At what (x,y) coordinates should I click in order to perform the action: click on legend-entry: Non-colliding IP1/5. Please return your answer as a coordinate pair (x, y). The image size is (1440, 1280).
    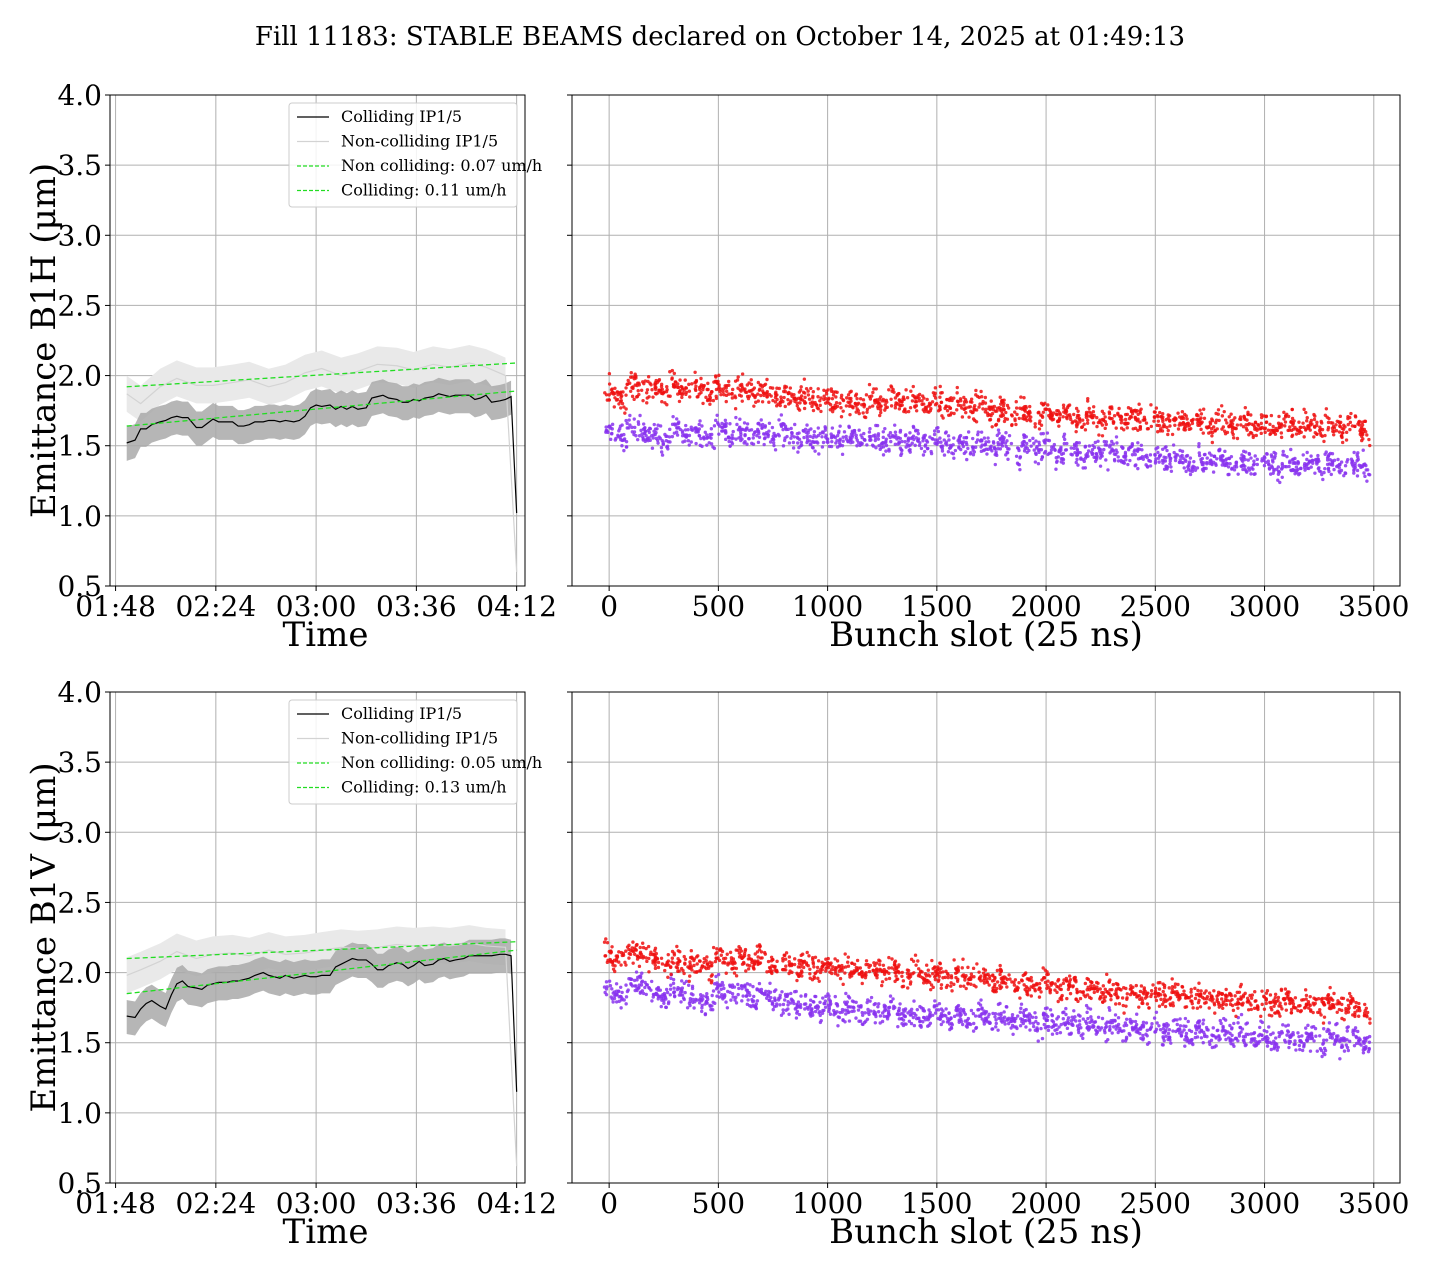
    Looking at the image, I should click on (419, 738).